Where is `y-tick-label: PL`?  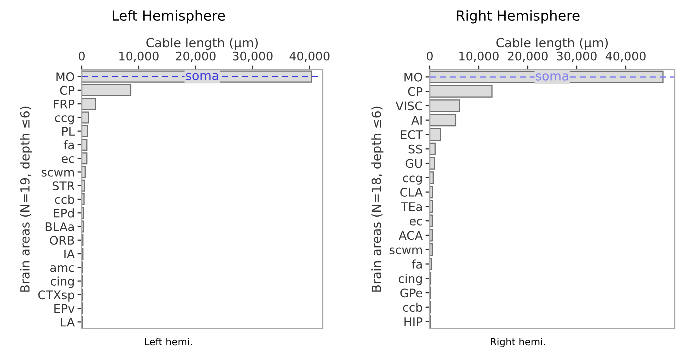
y-tick-label: PL is located at coordinates (68, 131).